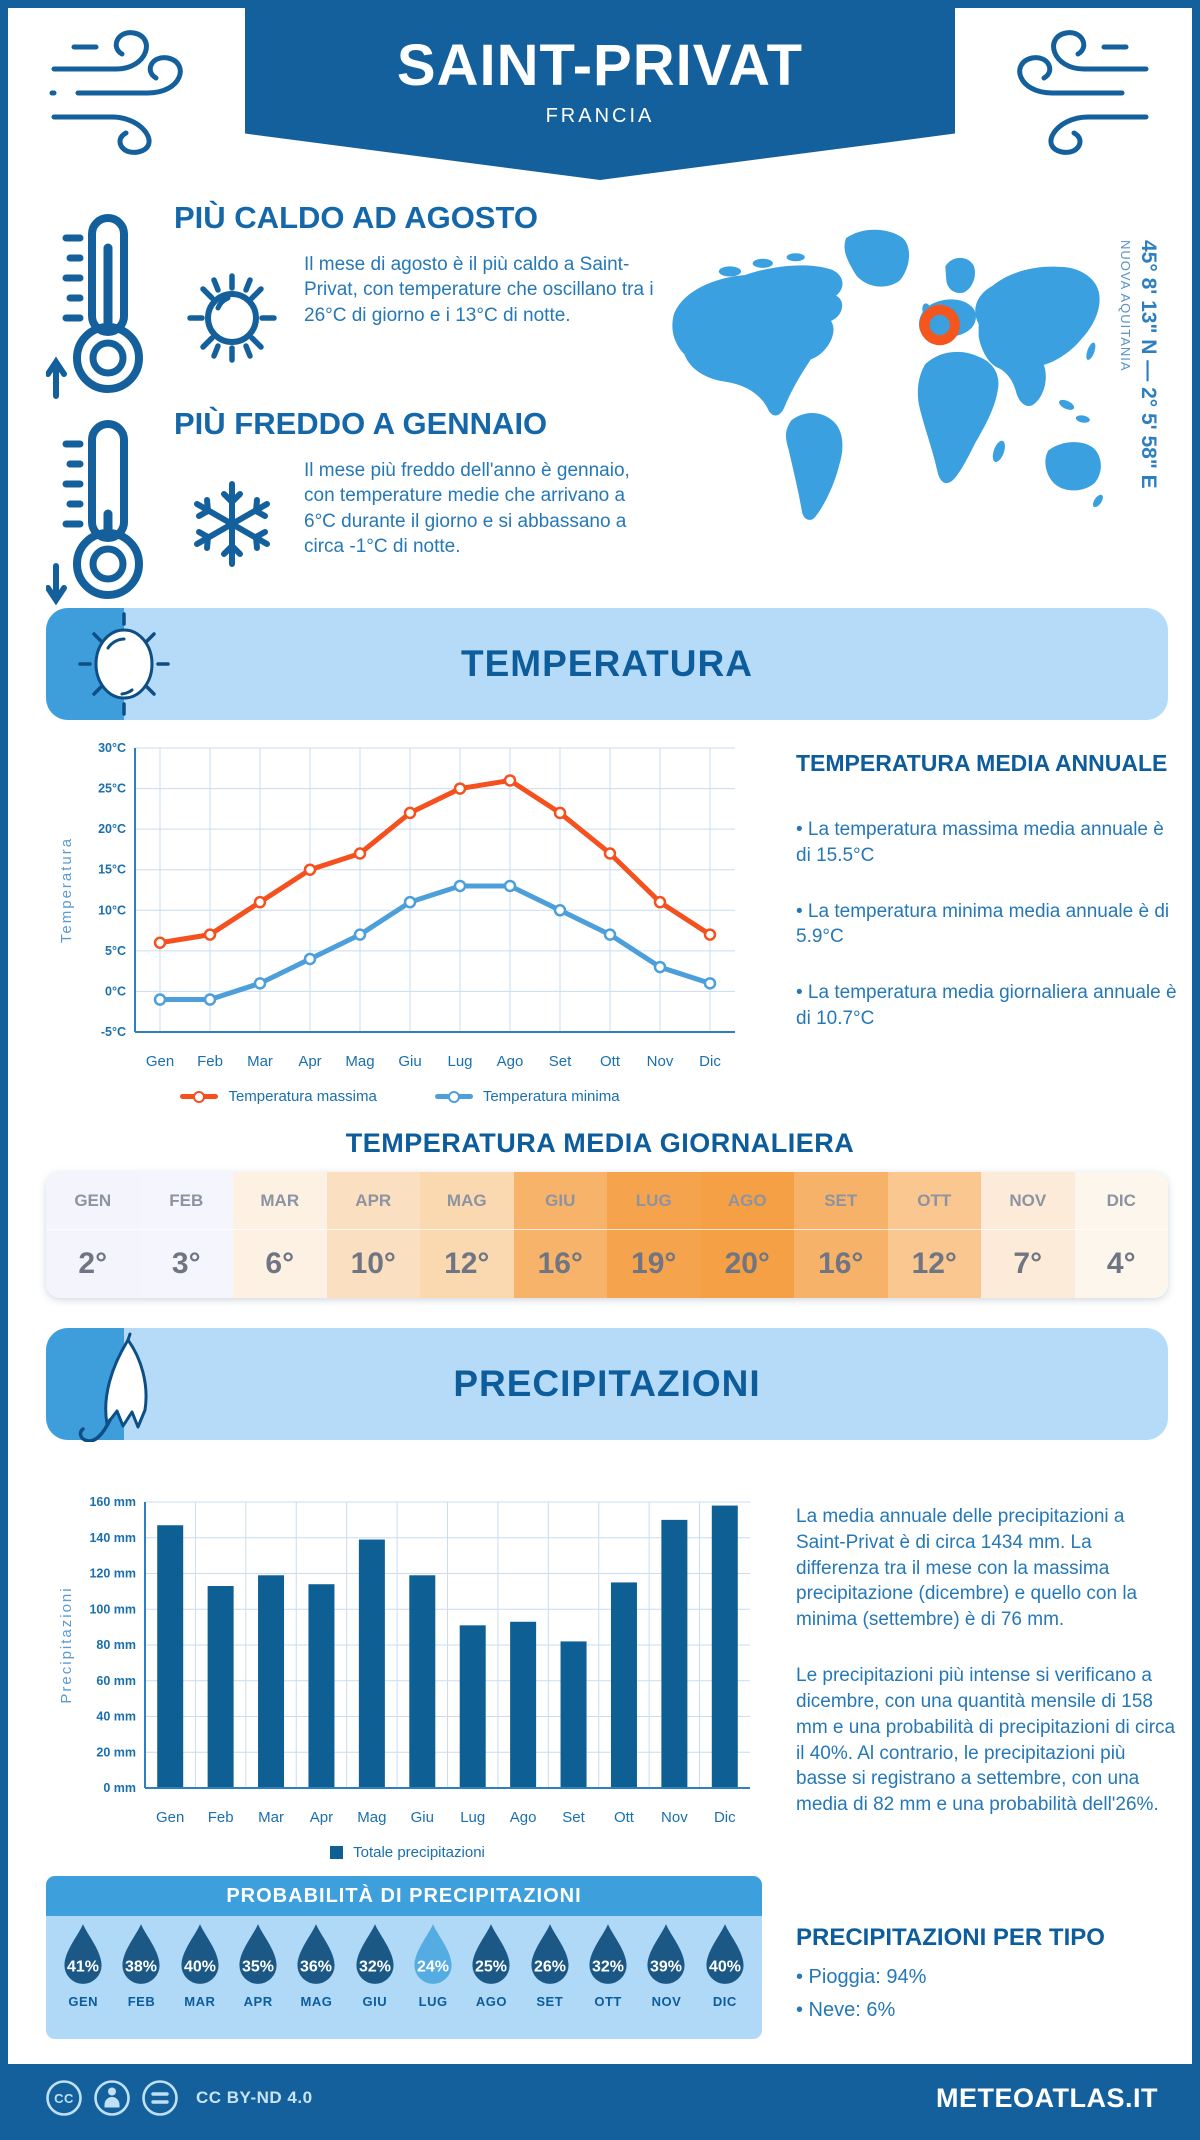  Describe the element at coordinates (934, 1235) in the screenshot. I see `table-column: OTT 12°` at that location.